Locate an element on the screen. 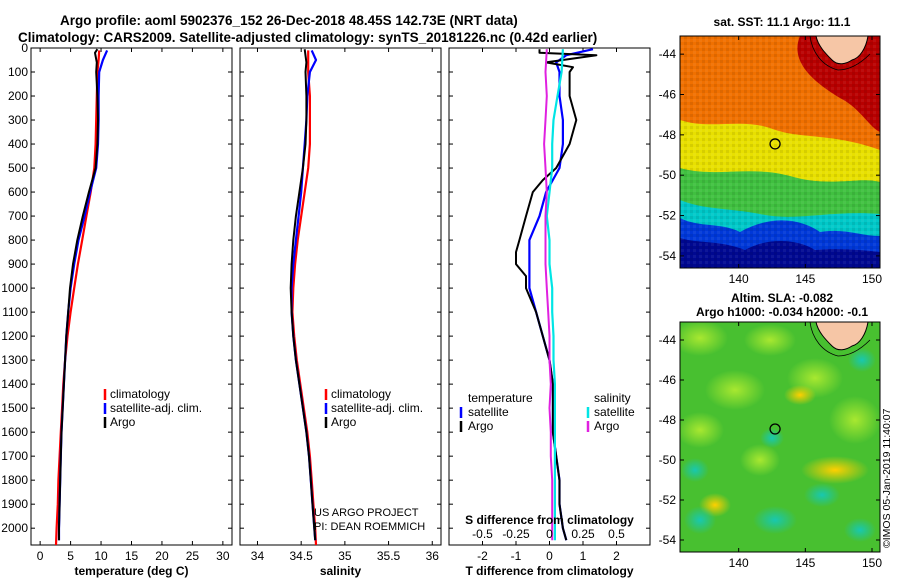 The width and height of the screenshot is (900, 580). y-tick-label: 200 is located at coordinates (18, 96).